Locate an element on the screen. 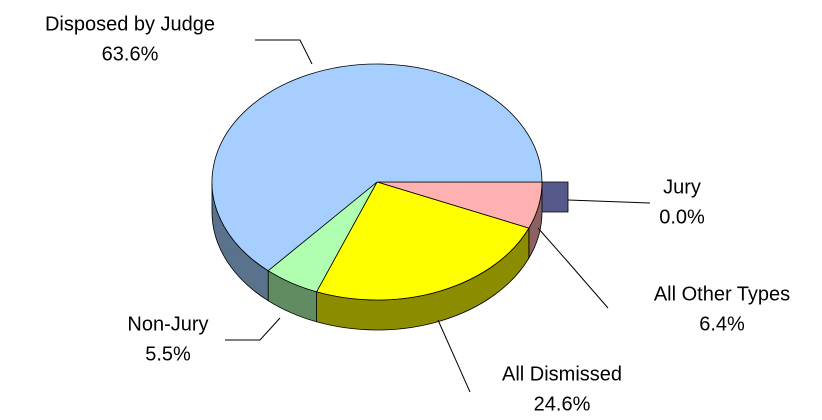 Image resolution: width=822 pixels, height=420 pixels. slice-label: All Other Types is located at coordinates (722, 294).